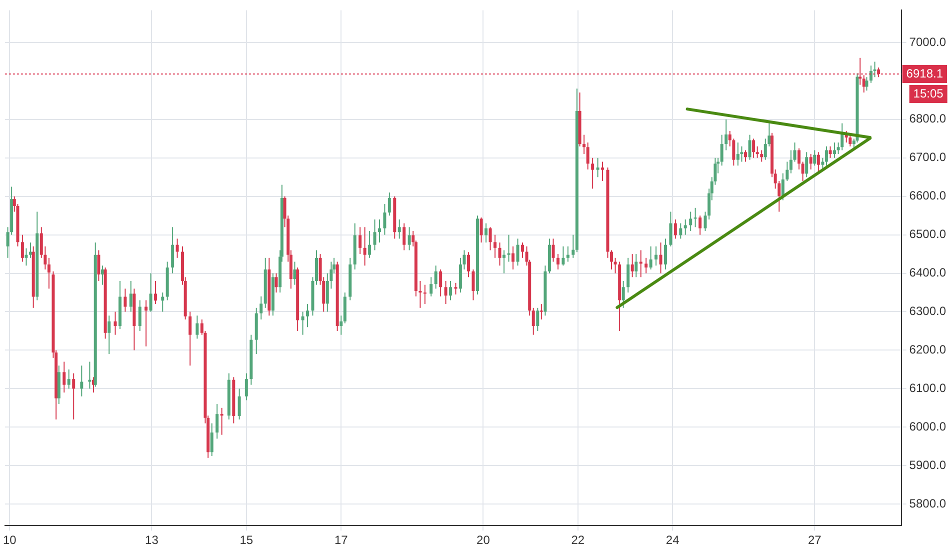 The height and width of the screenshot is (555, 951). I want to click on y-tick-label: 5800.0, so click(927, 503).